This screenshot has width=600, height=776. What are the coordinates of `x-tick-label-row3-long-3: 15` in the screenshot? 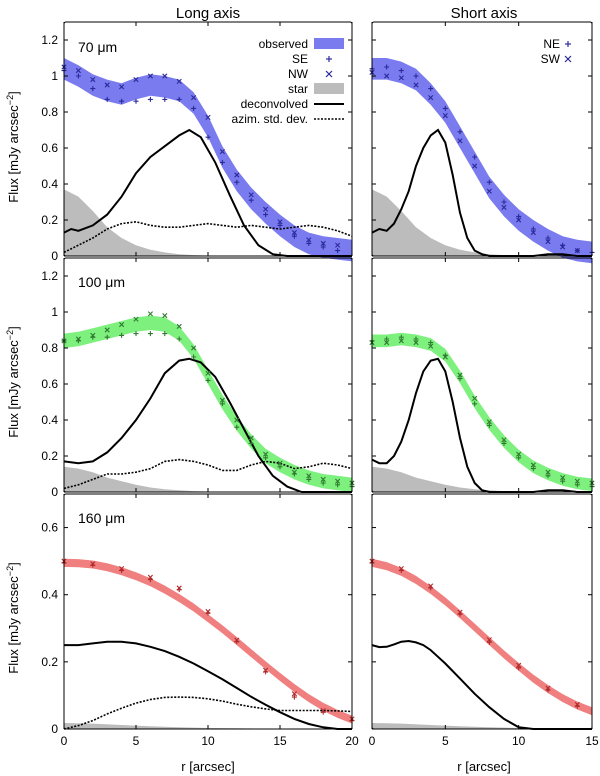 It's located at (280, 741).